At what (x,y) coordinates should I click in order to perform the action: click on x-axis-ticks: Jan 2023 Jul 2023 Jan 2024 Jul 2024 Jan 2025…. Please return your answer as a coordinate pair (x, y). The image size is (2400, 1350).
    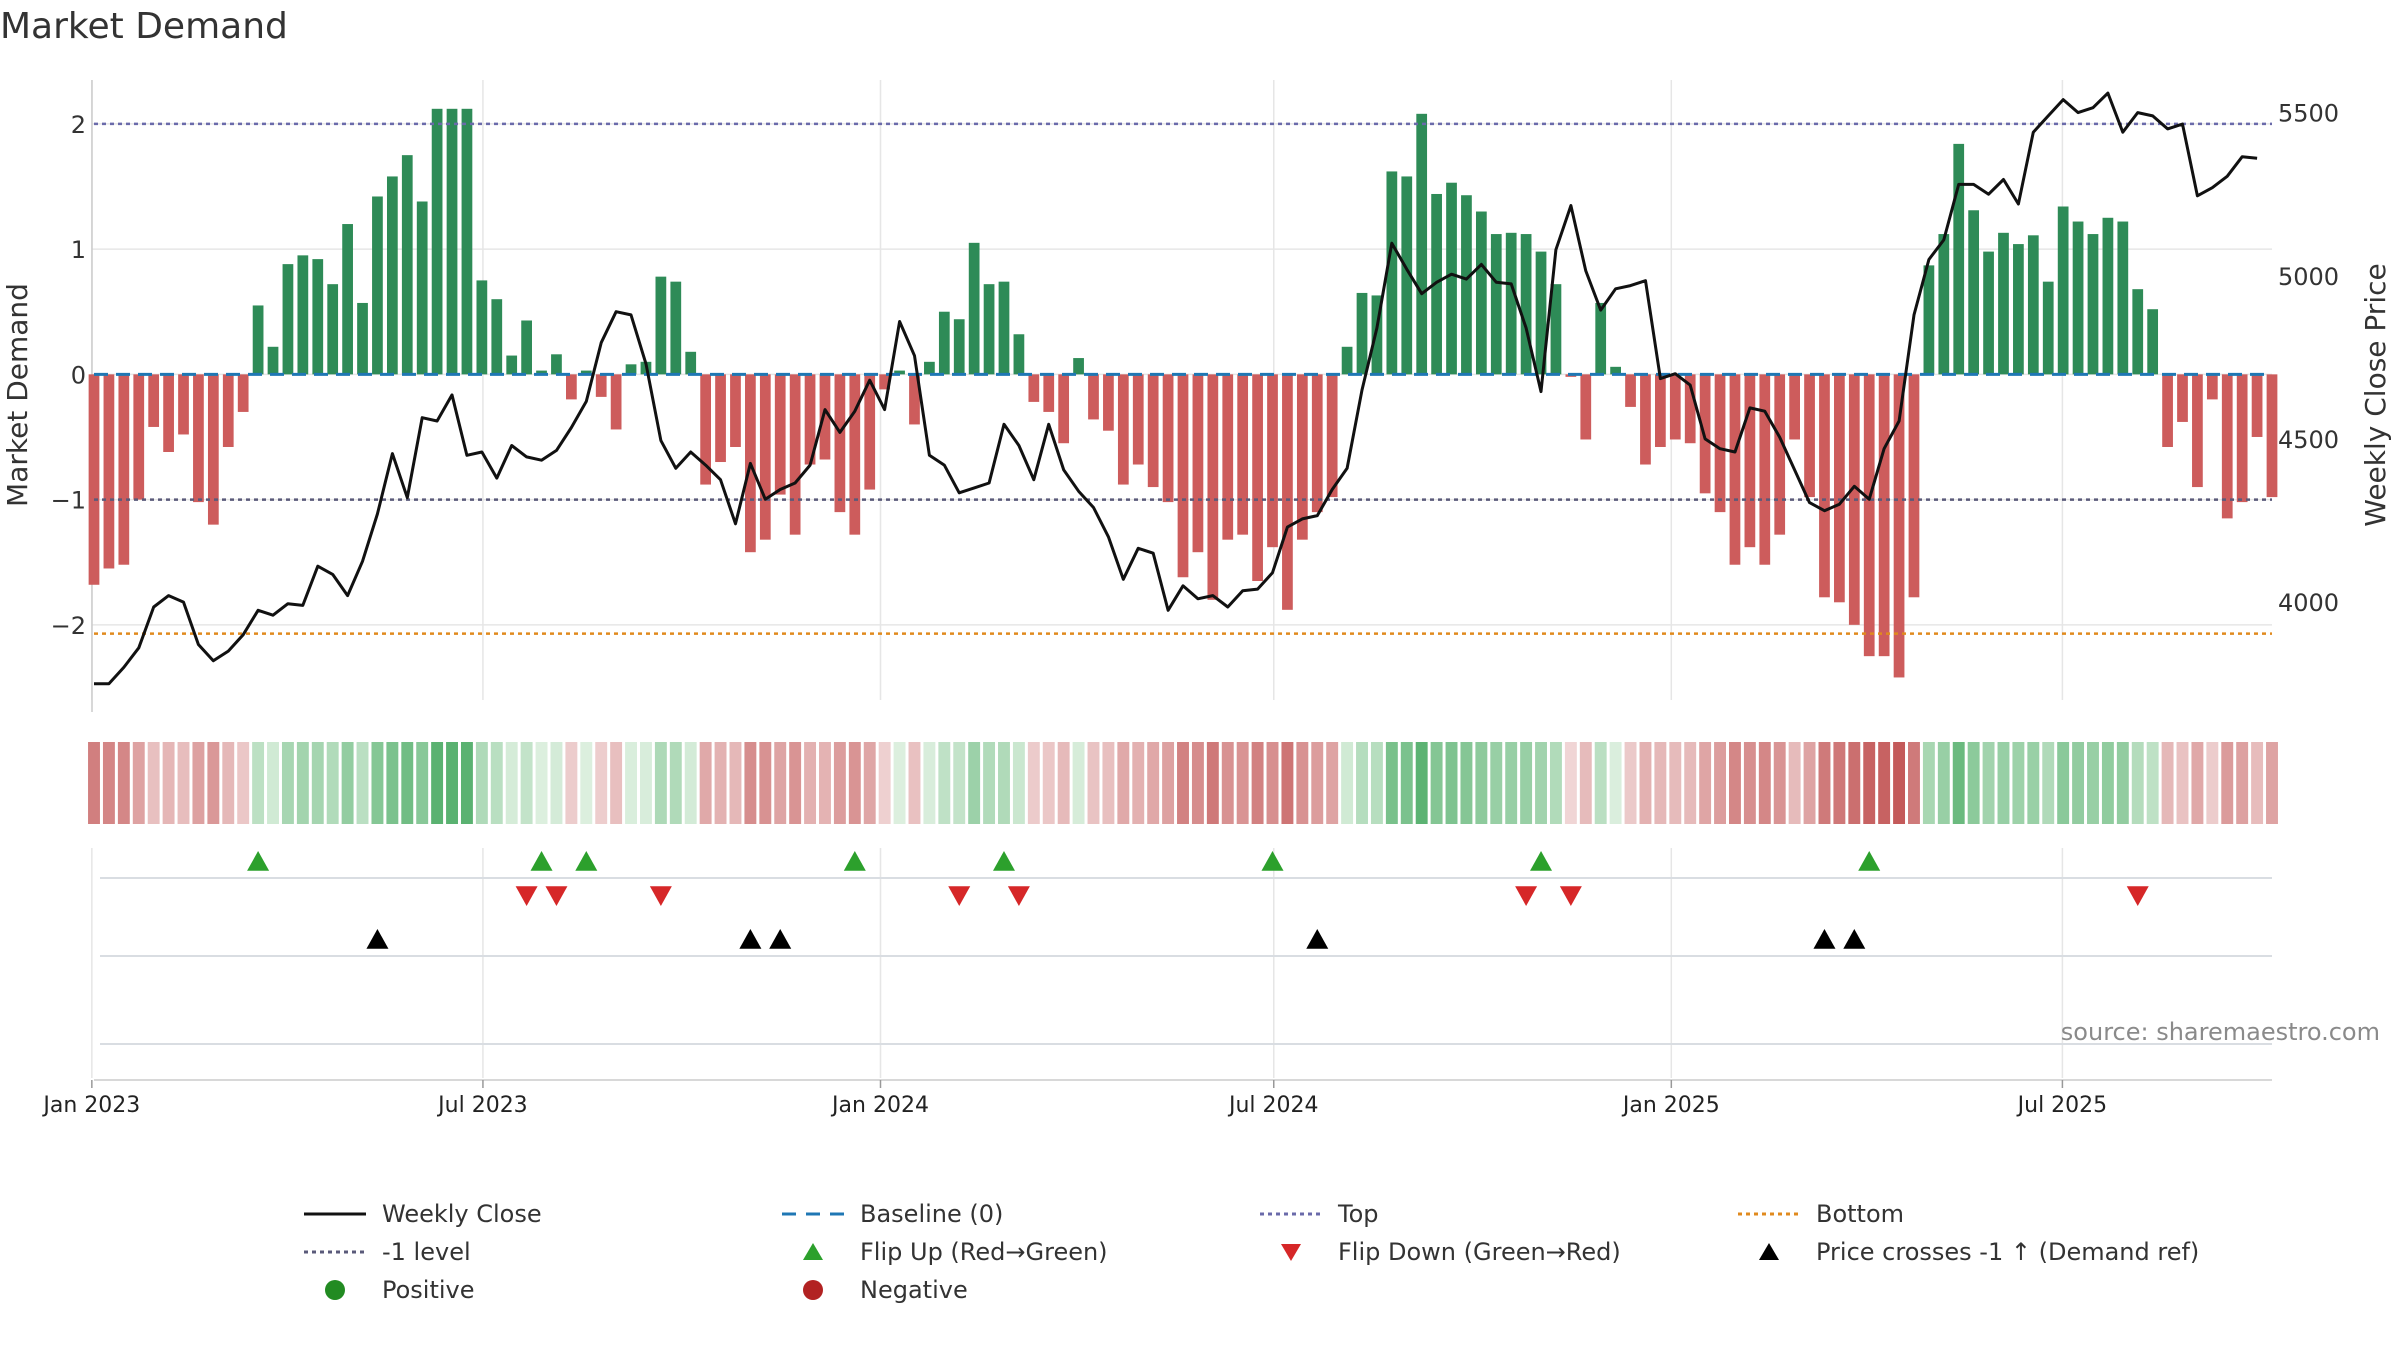
    Looking at the image, I should click on (1074, 1099).